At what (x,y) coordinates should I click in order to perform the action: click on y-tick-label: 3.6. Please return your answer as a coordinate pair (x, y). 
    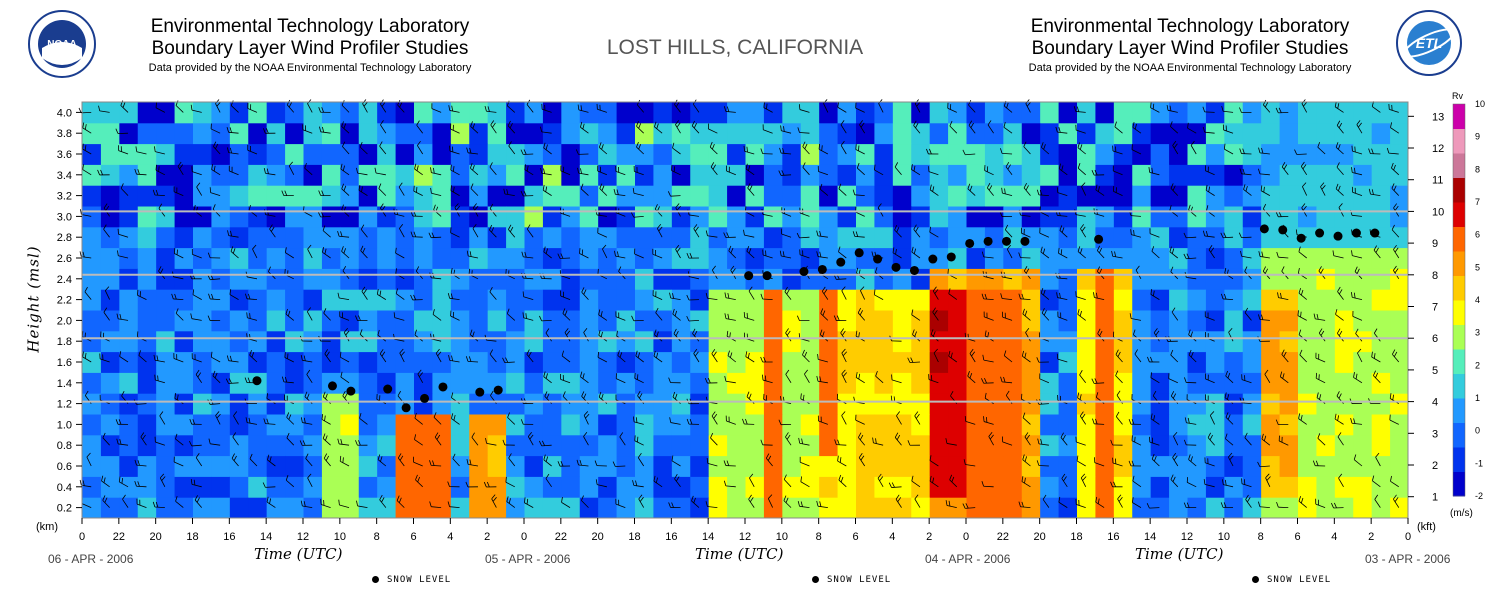
    Looking at the image, I should click on (64, 155).